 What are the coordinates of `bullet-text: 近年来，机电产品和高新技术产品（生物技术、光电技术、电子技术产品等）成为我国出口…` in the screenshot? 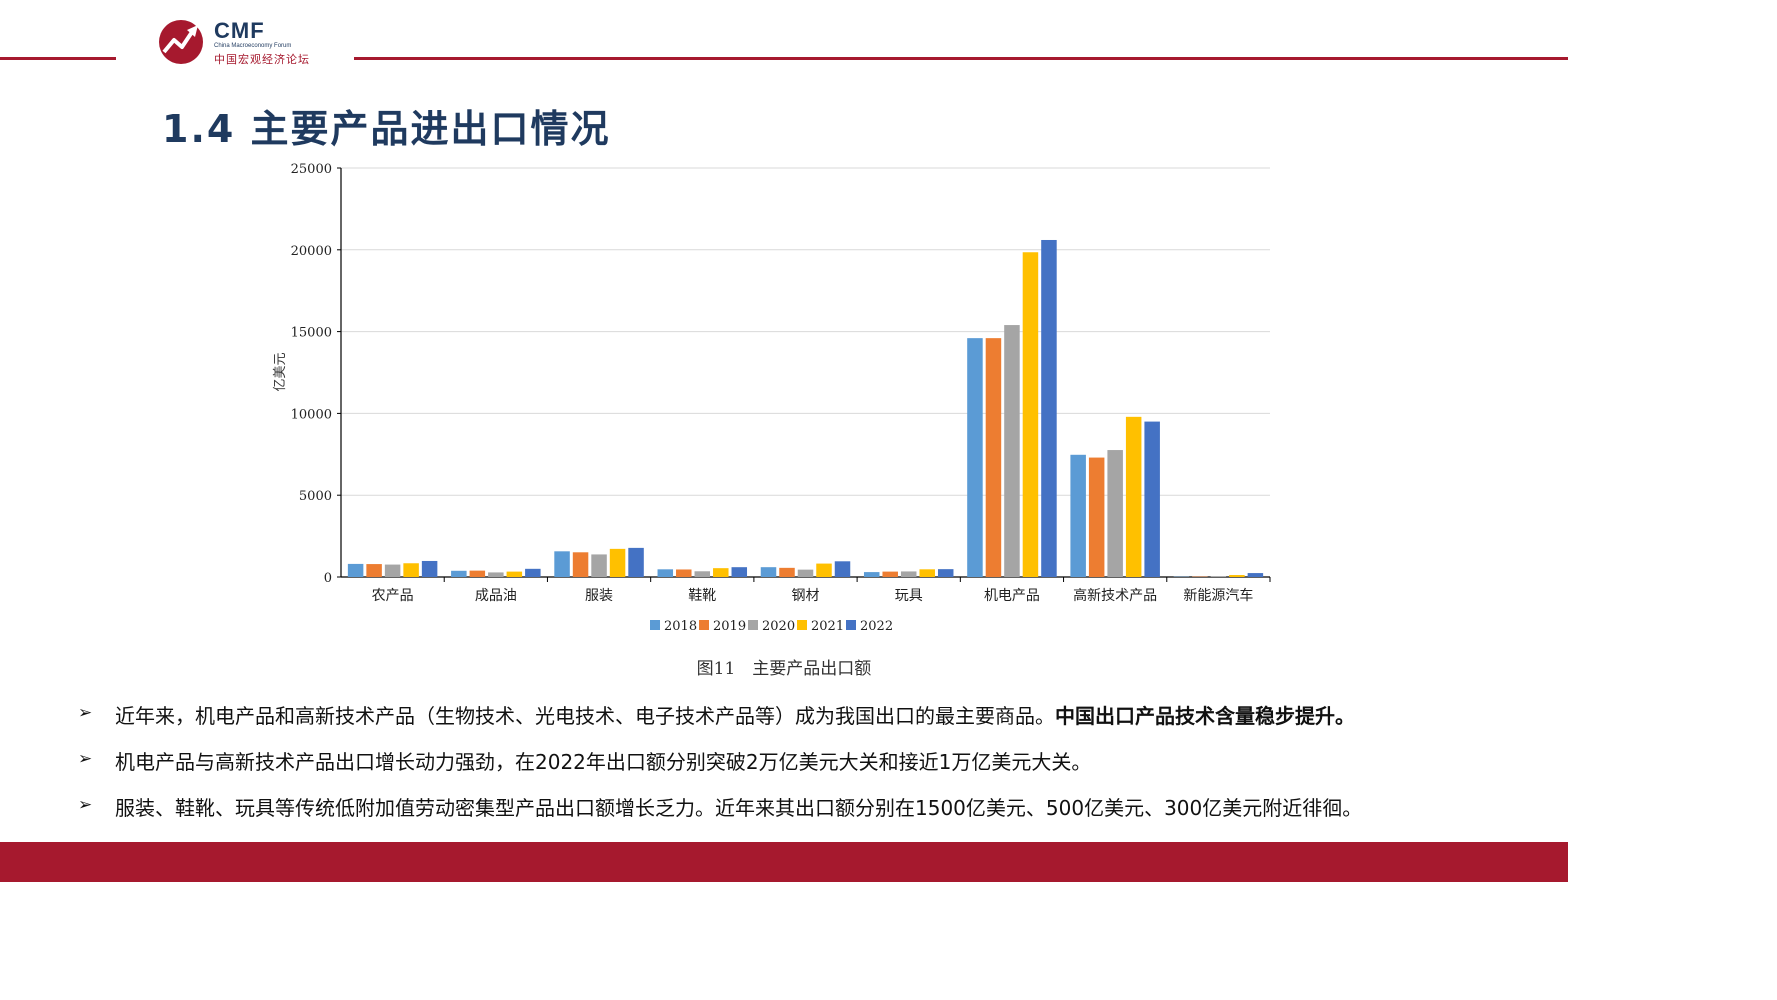 It's located at (735, 714).